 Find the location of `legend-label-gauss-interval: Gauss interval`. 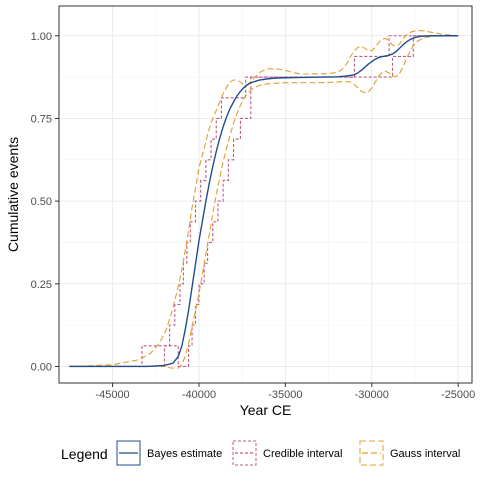

legend-label-gauss-interval: Gauss interval is located at coordinates (425, 454).